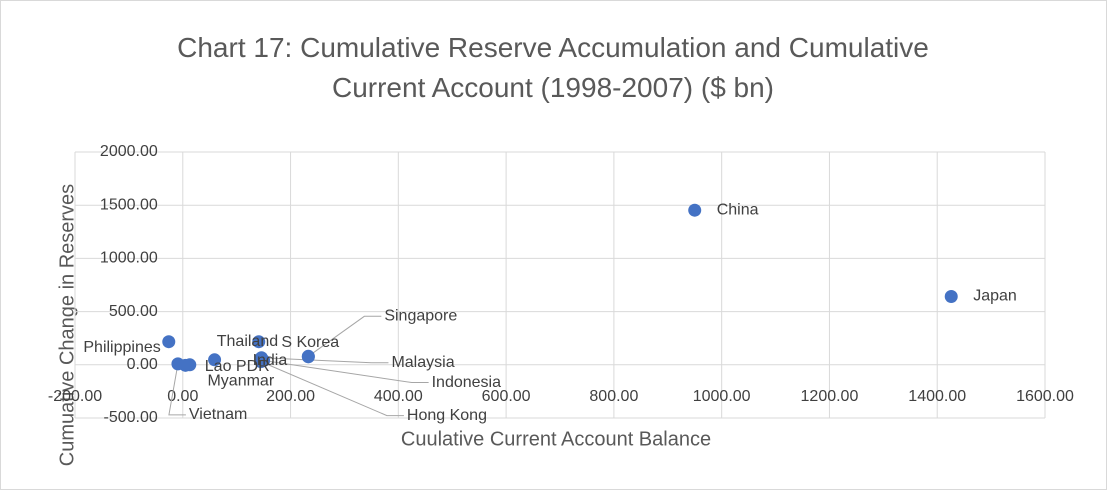 The height and width of the screenshot is (490, 1107). What do you see at coordinates (237, 366) in the screenshot?
I see `point-label: Lao PDR` at bounding box center [237, 366].